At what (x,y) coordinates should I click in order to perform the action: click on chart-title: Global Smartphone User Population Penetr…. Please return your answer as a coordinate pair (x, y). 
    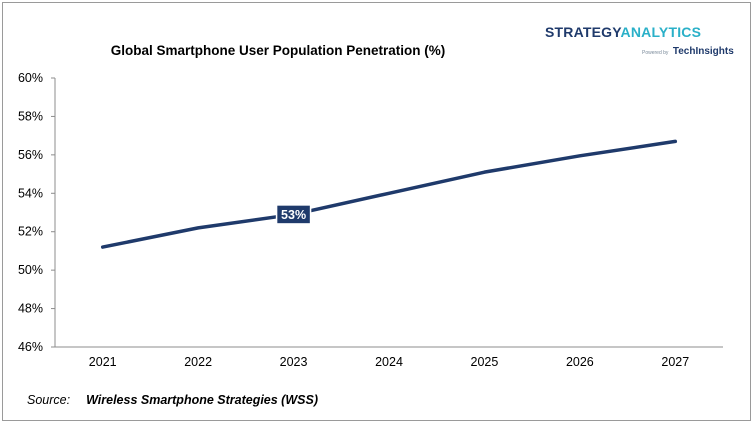
    Looking at the image, I should click on (278, 50).